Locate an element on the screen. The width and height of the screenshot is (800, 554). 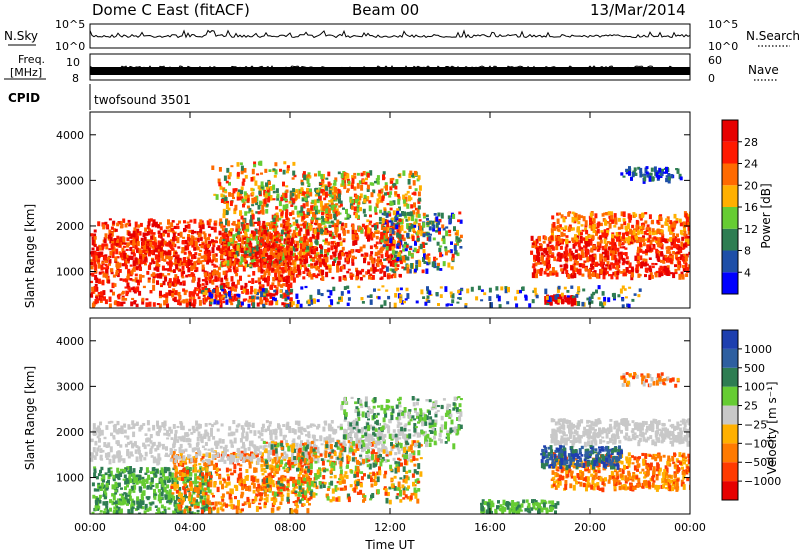
nsky-label: N.Sky is located at coordinates (21, 36).